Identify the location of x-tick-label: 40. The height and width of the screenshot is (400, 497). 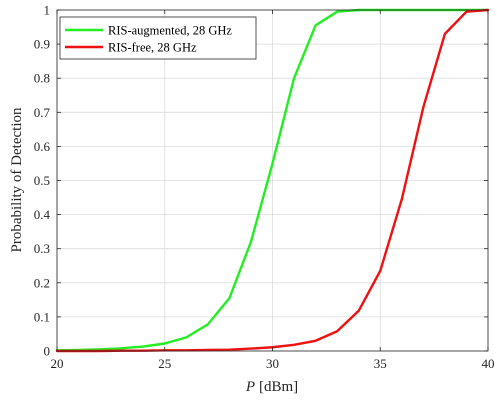
(488, 363).